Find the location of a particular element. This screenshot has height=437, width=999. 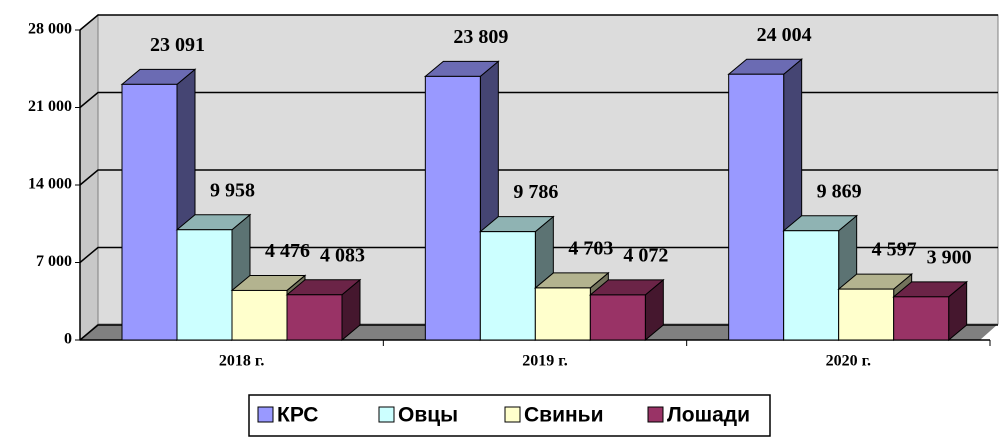

data-label: 23 809 is located at coordinates (480, 37).